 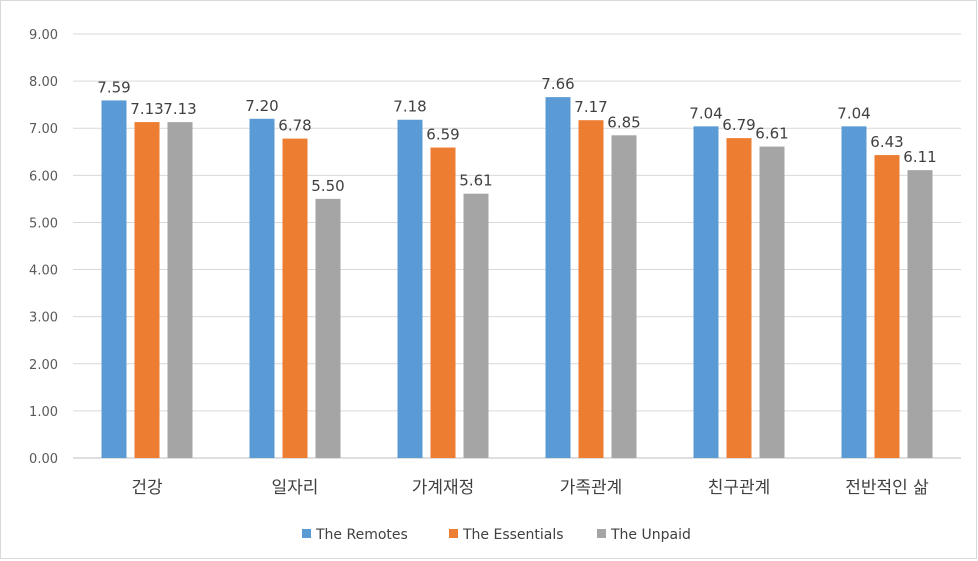 I want to click on category-label: 건강, so click(x=147, y=488).